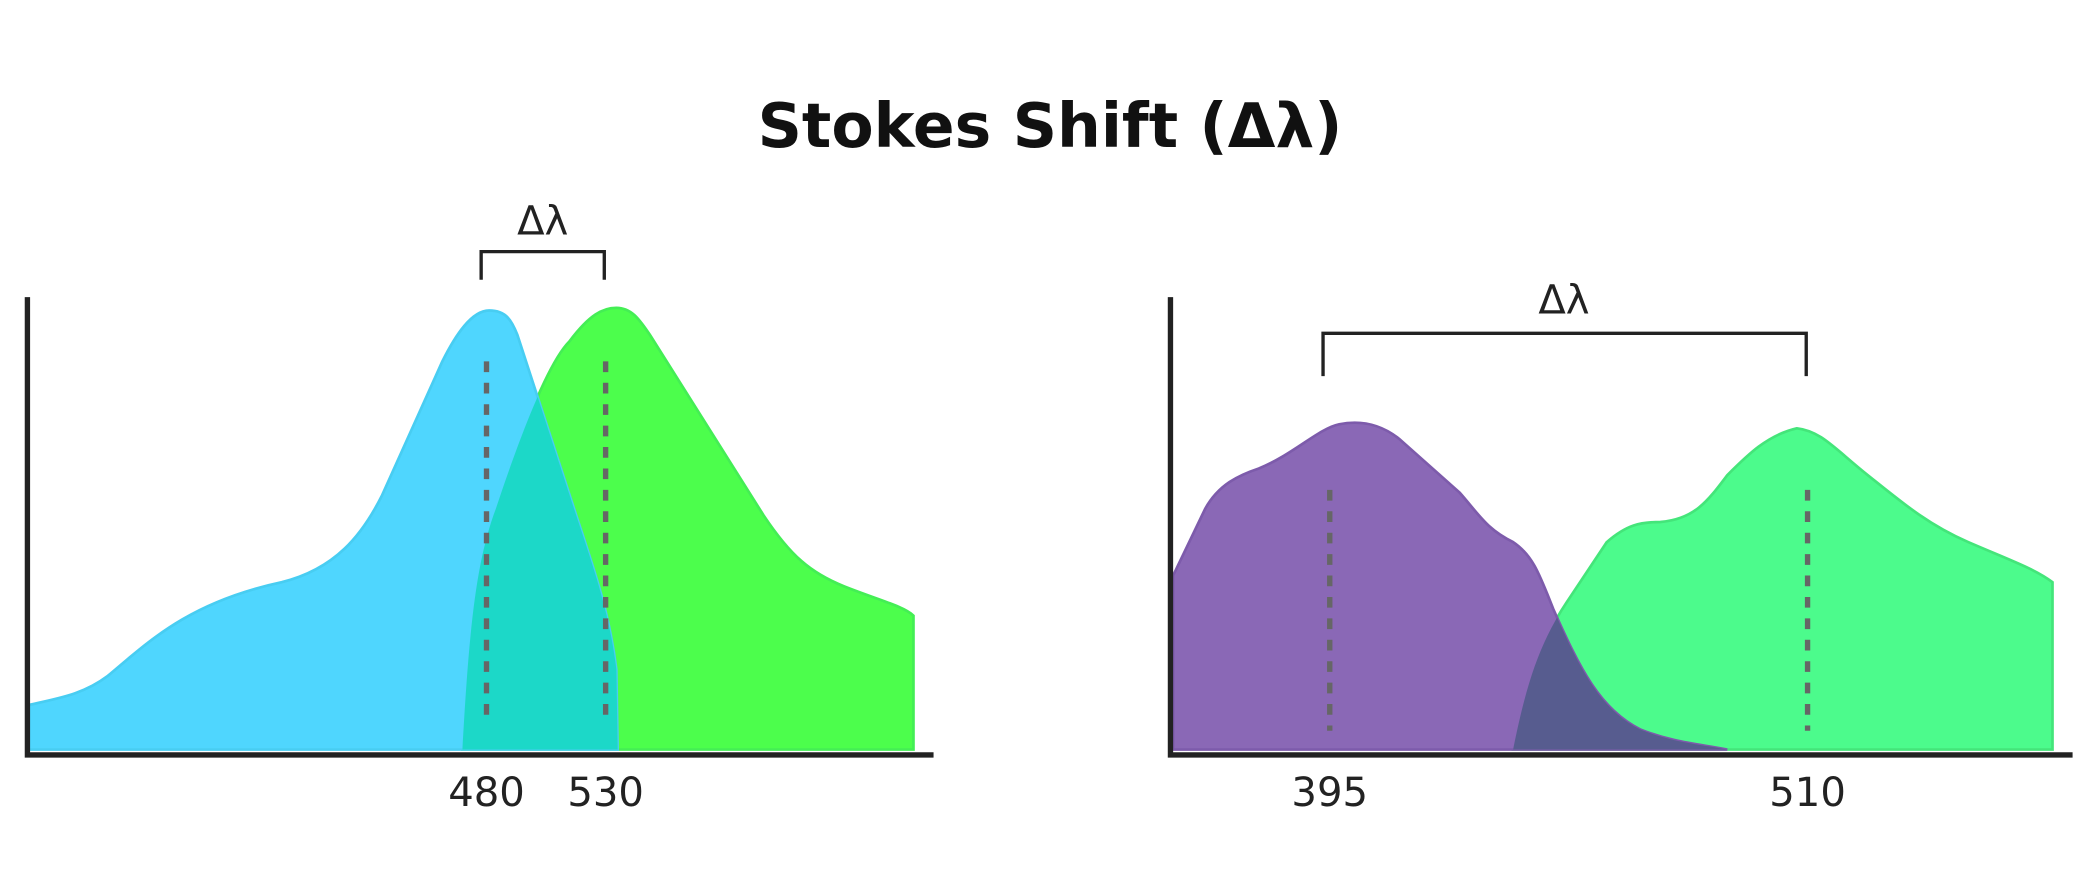  What do you see at coordinates (1782, 588) in the screenshot?
I see `emission-curve` at bounding box center [1782, 588].